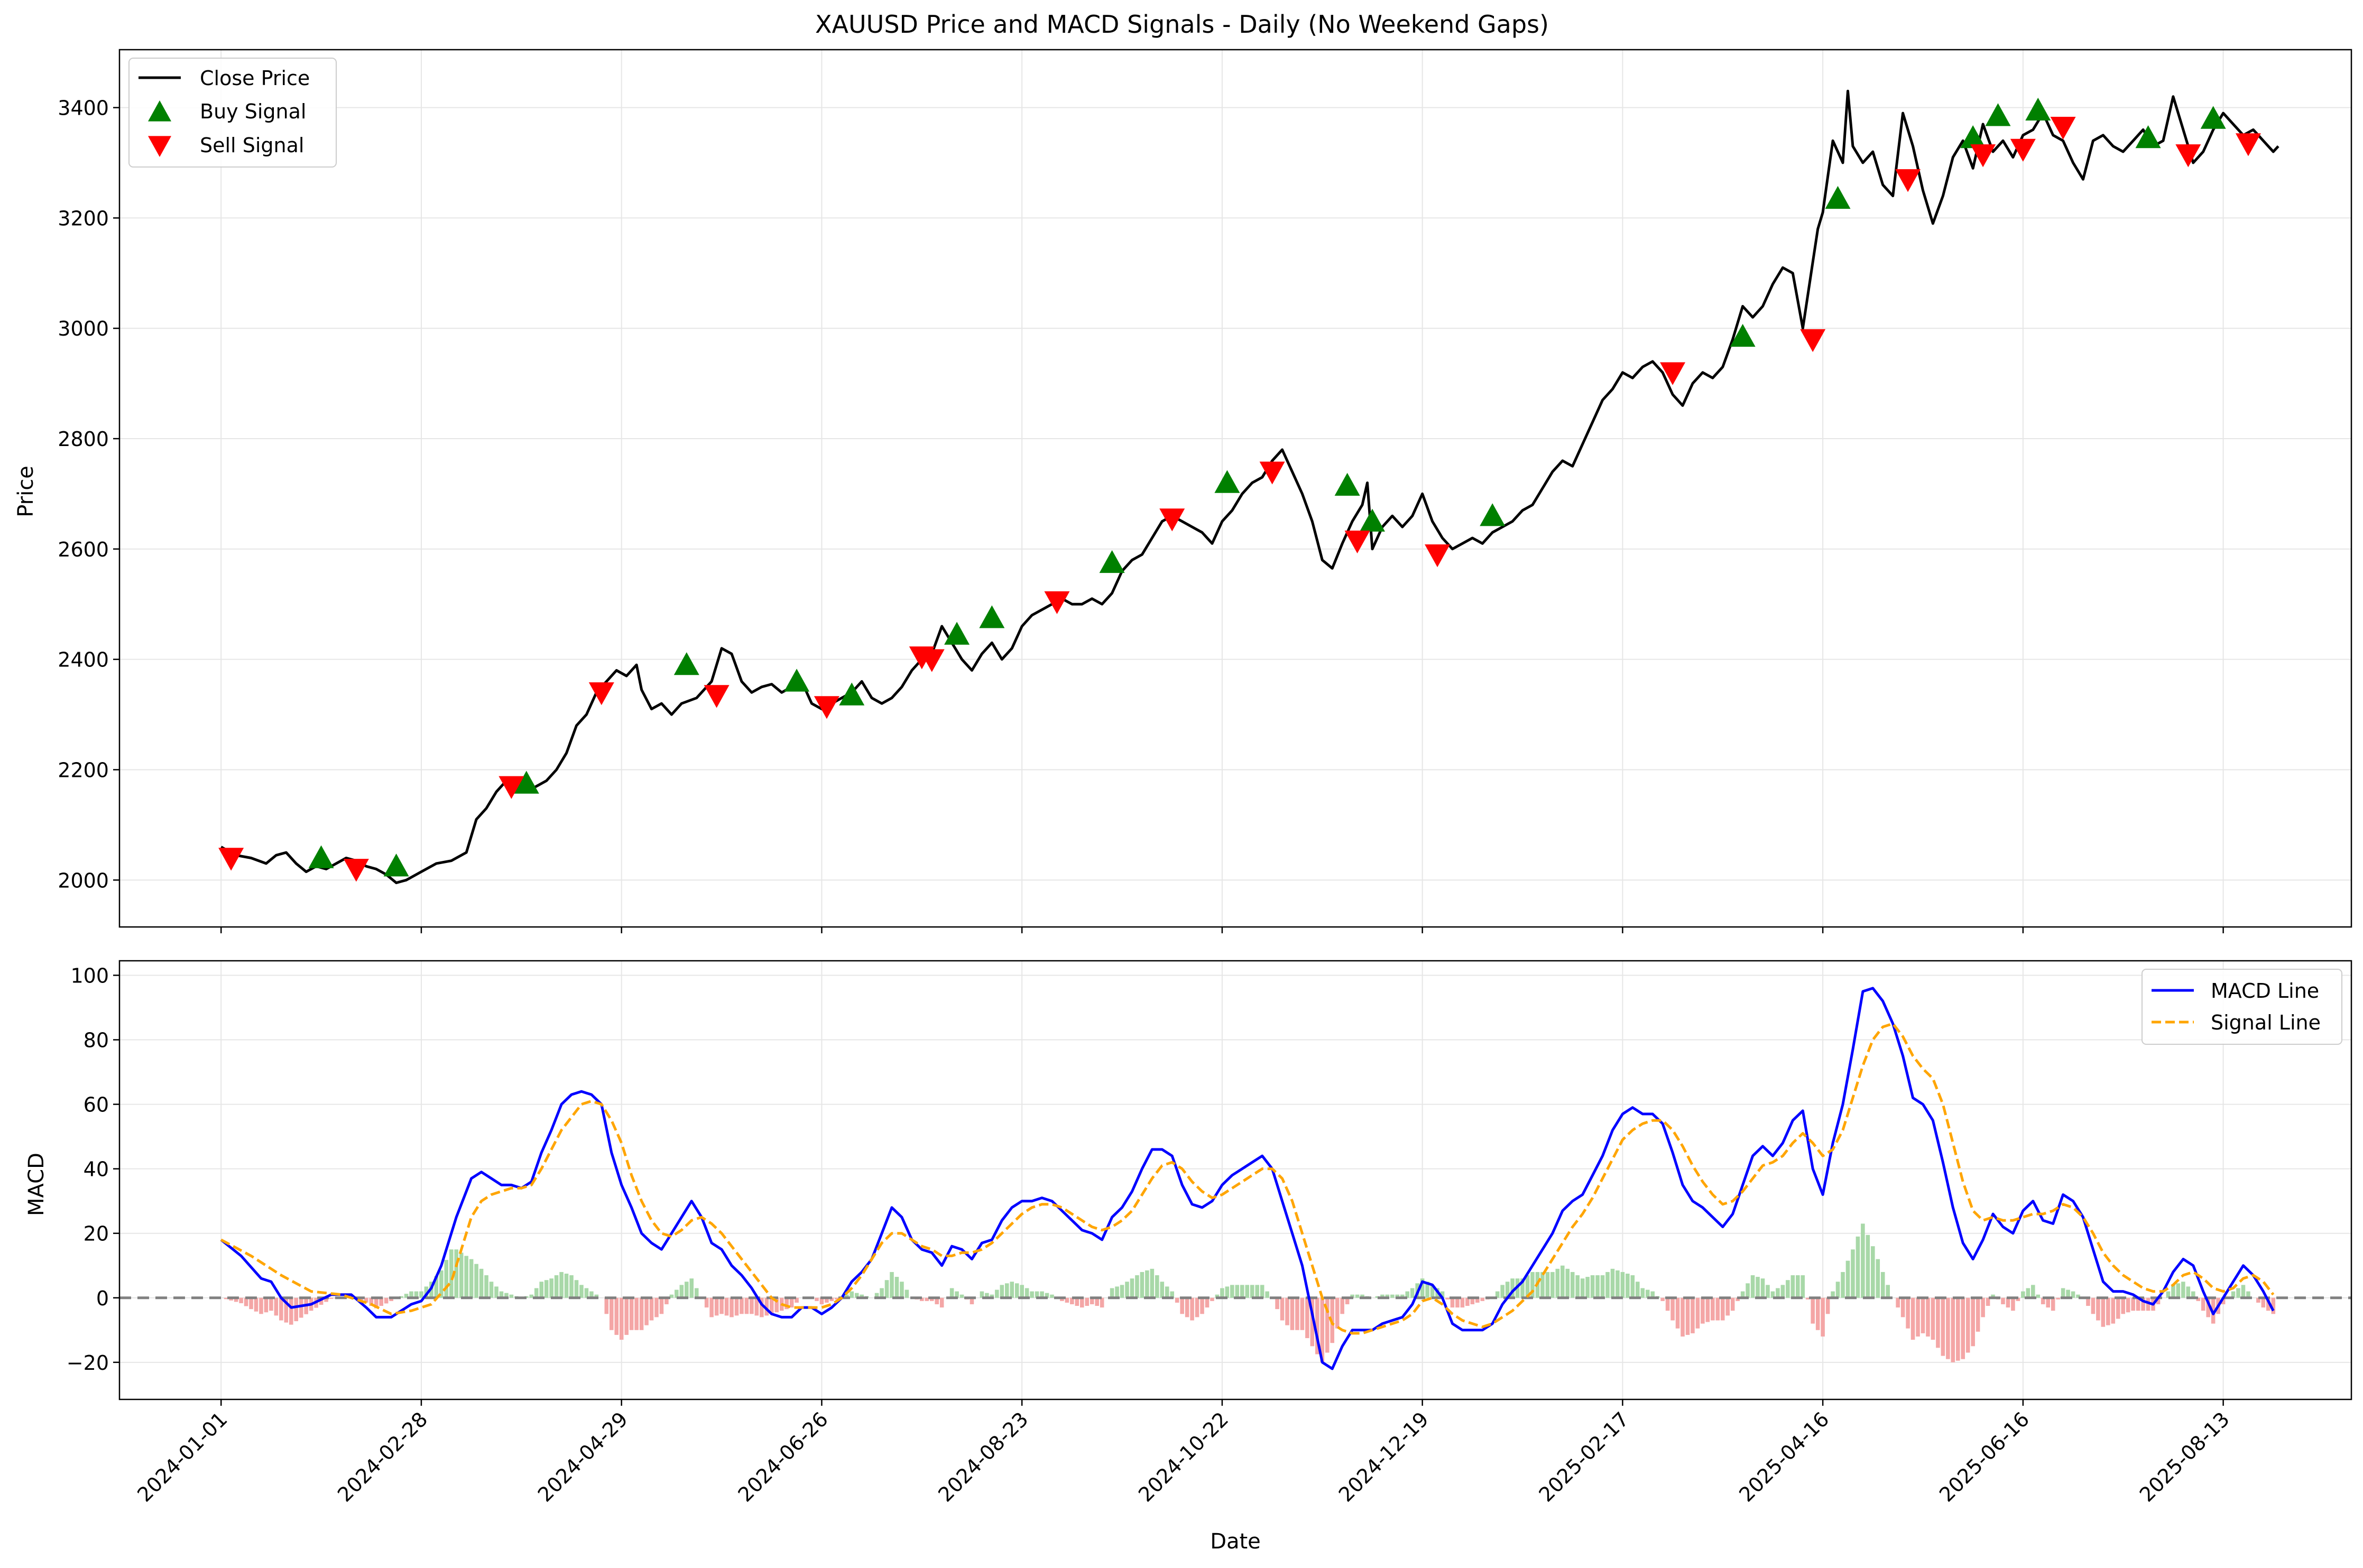  Describe the element at coordinates (89, 976) in the screenshot. I see `macd-y-tick-label: 100` at that location.